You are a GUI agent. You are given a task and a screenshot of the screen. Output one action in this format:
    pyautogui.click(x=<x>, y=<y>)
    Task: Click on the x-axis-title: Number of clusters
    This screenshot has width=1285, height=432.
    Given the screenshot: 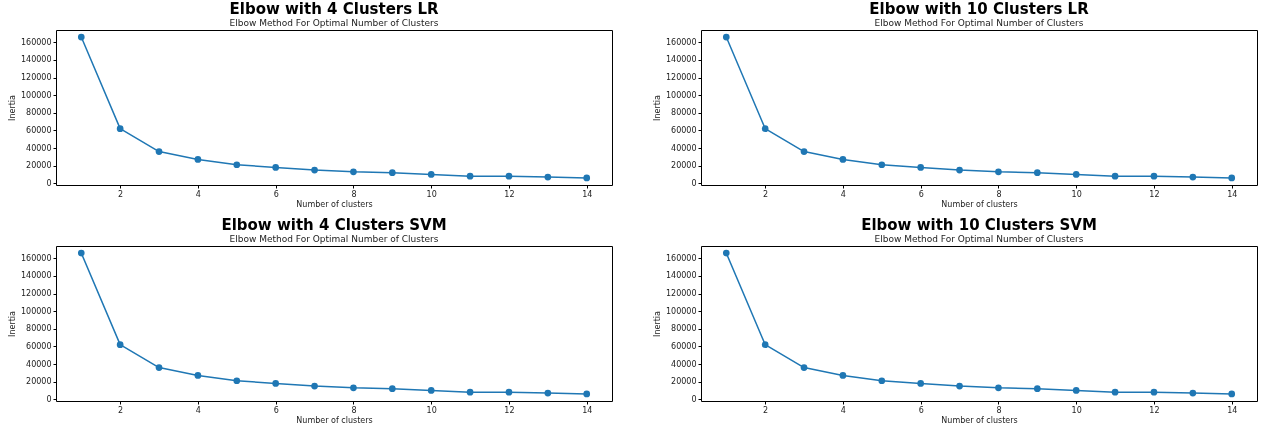 What is the action you would take?
    pyautogui.click(x=979, y=420)
    